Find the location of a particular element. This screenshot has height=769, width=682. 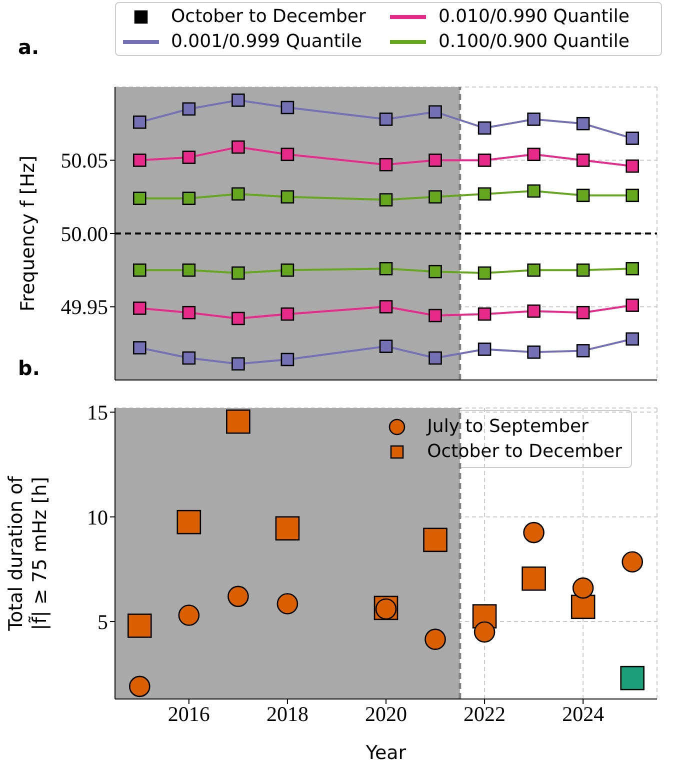

x-tick-label: 2022 is located at coordinates (485, 714).